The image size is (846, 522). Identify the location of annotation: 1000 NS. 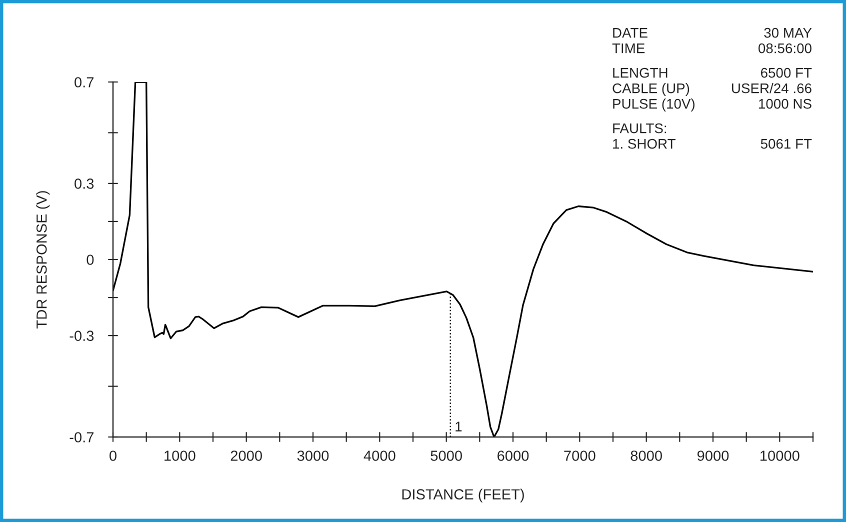
(785, 103).